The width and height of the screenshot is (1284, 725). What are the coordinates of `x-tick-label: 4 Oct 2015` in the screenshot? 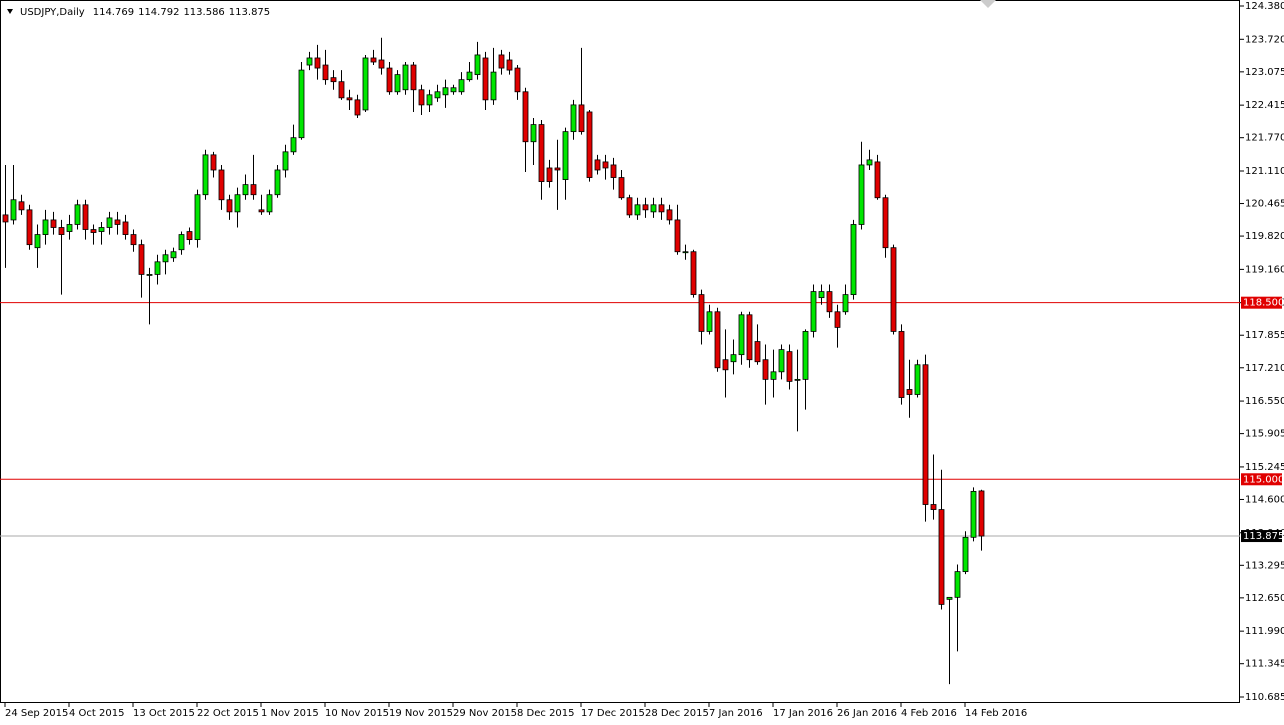 It's located at (96, 713).